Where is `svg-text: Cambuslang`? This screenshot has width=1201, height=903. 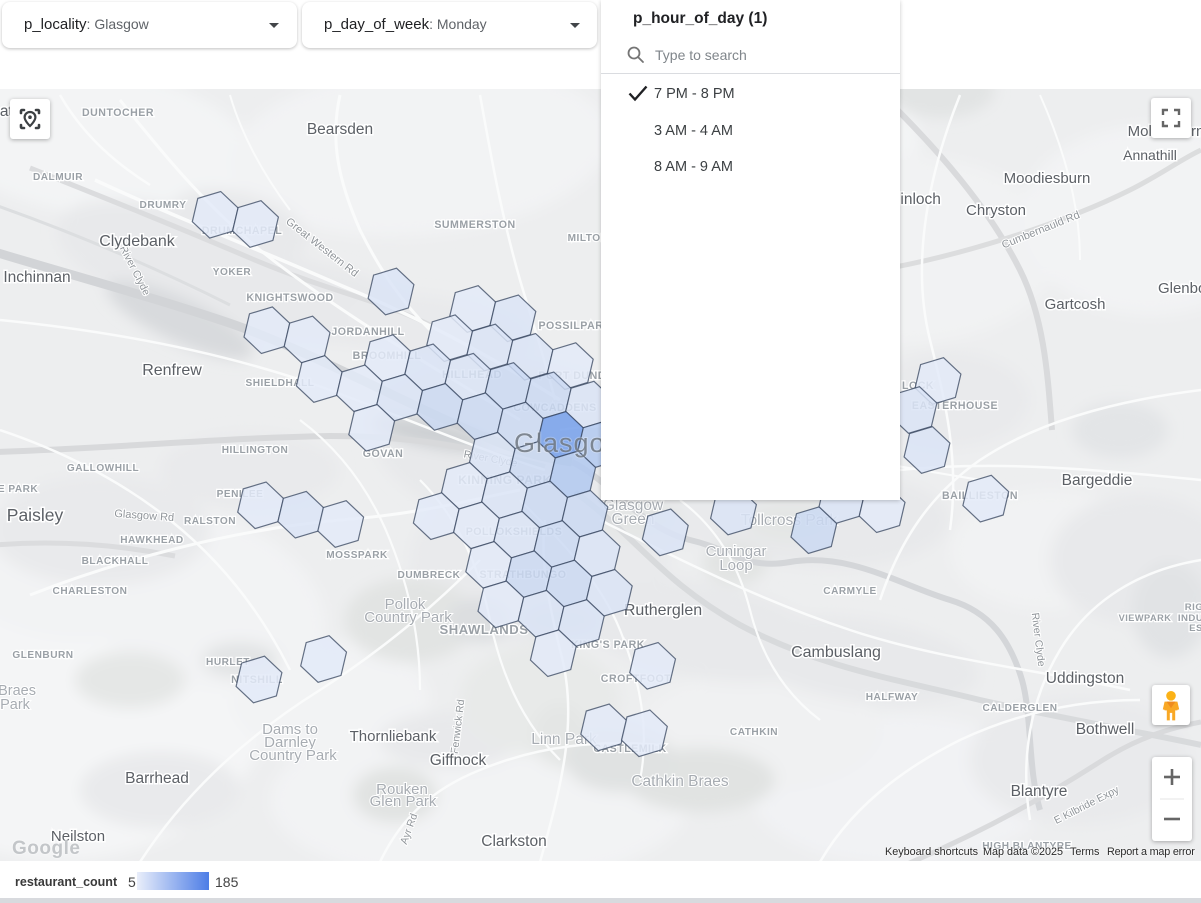 svg-text: Cambuslang is located at coordinates (836, 652).